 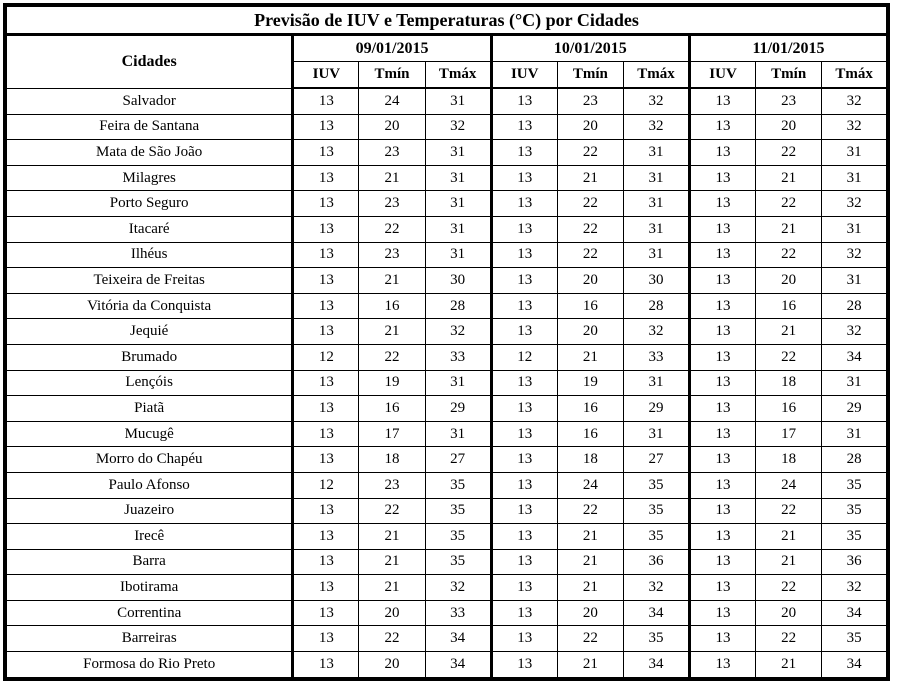 I want to click on table-row: Juazeiro 13 22 35 13 22 35 13 22 35, so click(x=446, y=511).